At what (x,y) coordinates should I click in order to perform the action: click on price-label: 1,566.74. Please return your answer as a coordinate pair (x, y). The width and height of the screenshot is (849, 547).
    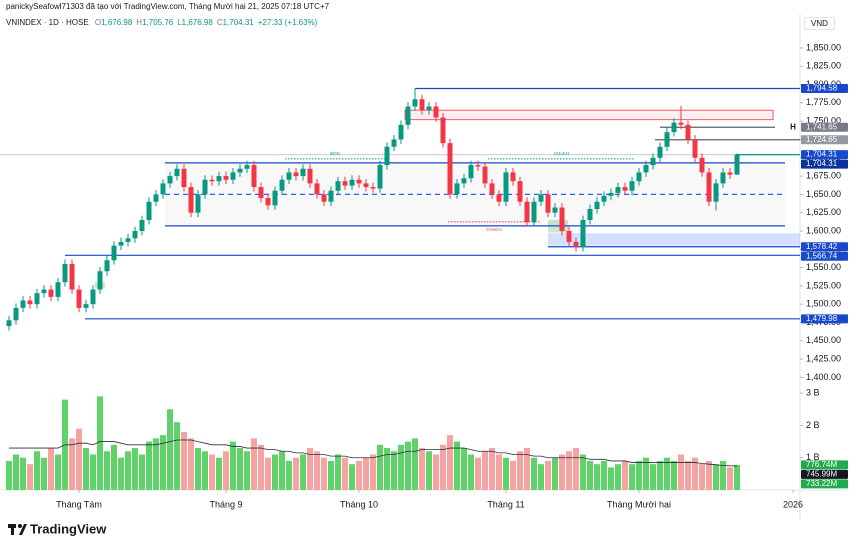
    Looking at the image, I should click on (822, 255).